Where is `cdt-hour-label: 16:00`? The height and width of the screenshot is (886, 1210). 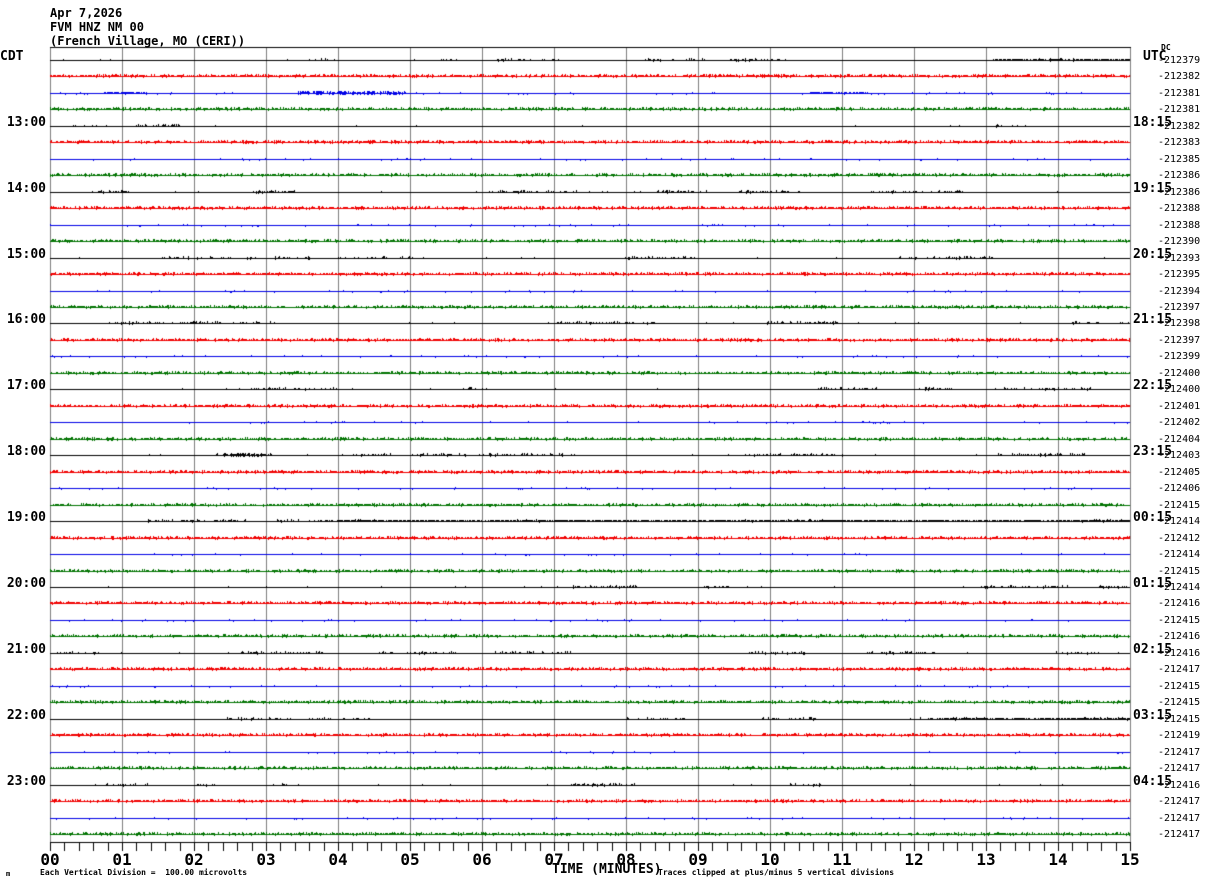 cdt-hour-label: 16:00 is located at coordinates (26, 319).